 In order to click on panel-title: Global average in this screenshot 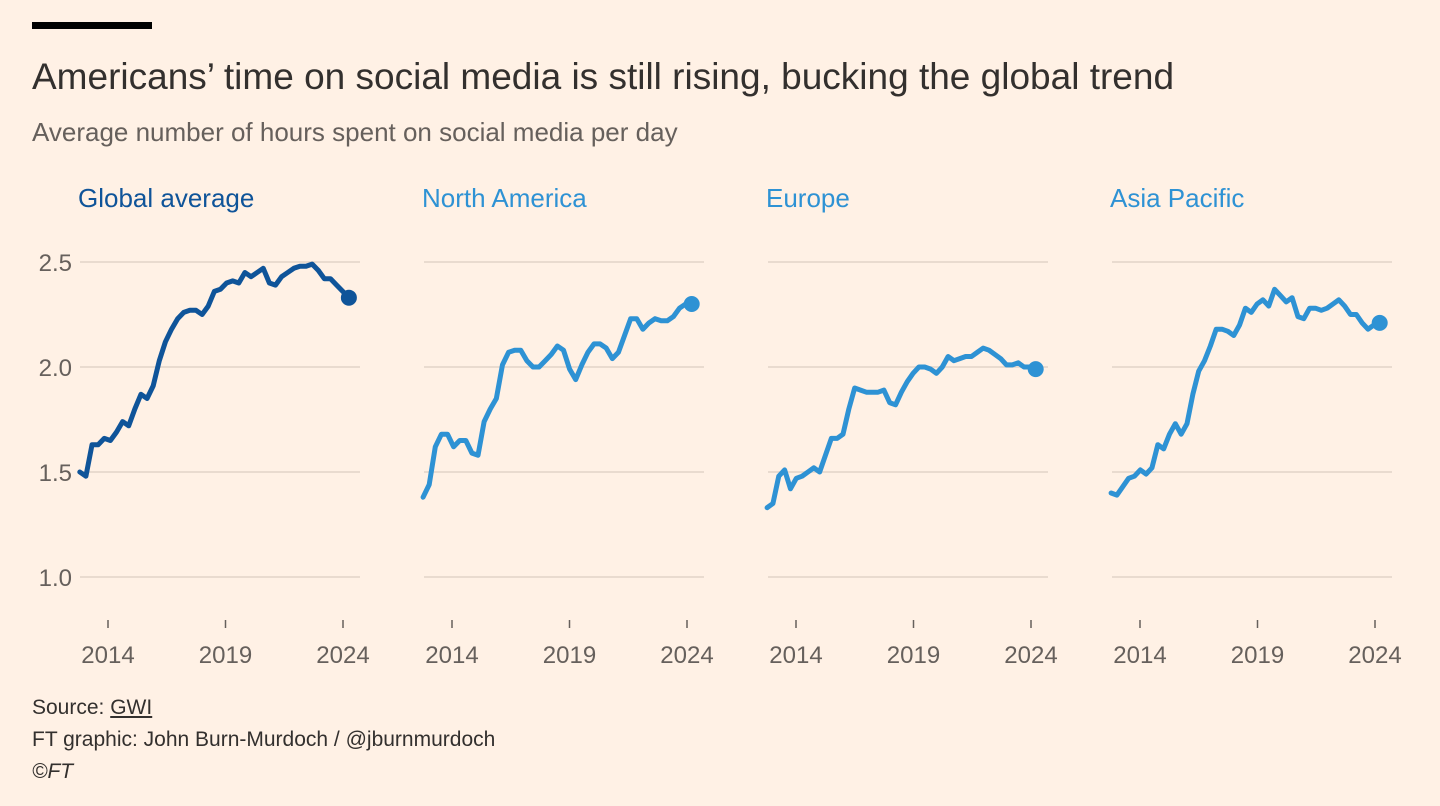, I will do `click(166, 198)`.